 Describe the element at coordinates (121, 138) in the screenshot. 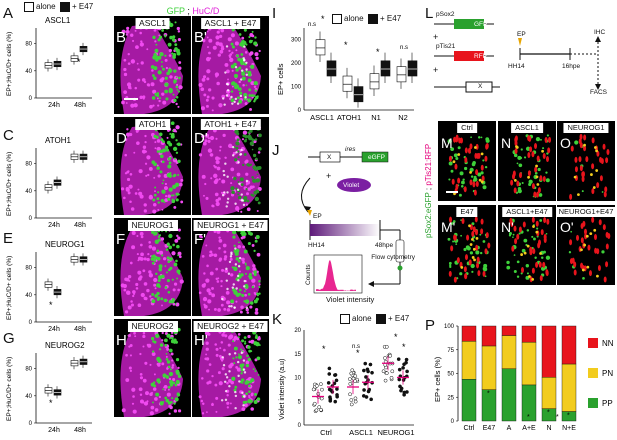

I see `panel-letter-d: D` at that location.